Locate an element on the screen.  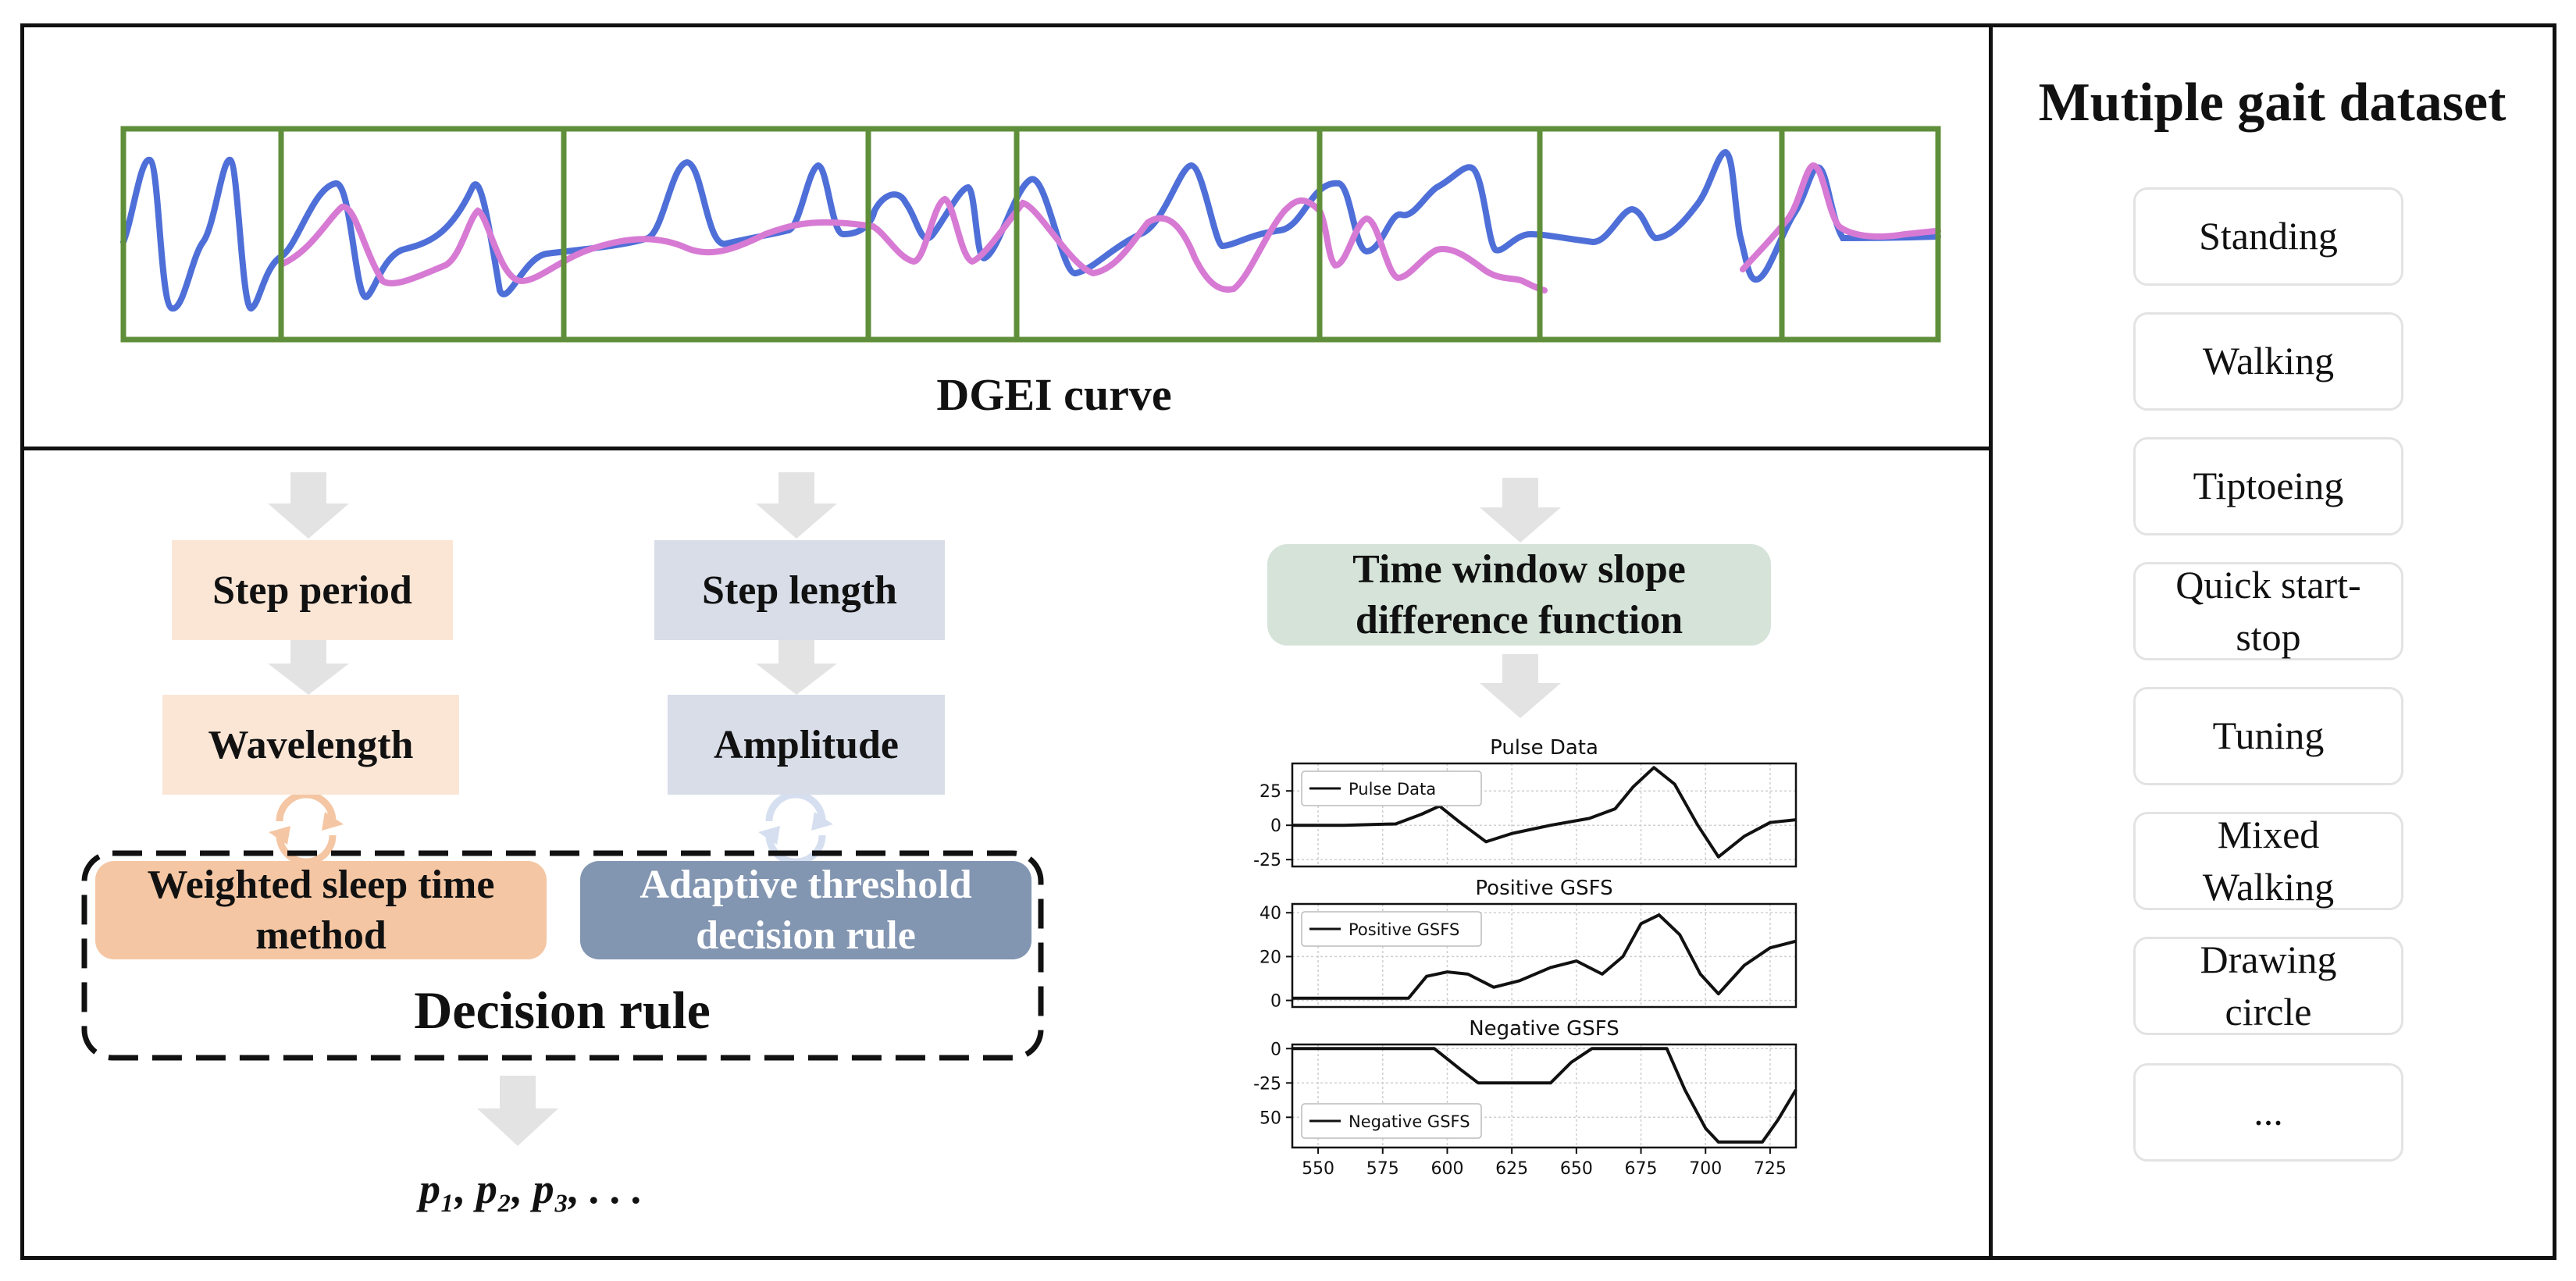
dataset-item-drawing-circle: Drawing circle is located at coordinates (2268, 986).